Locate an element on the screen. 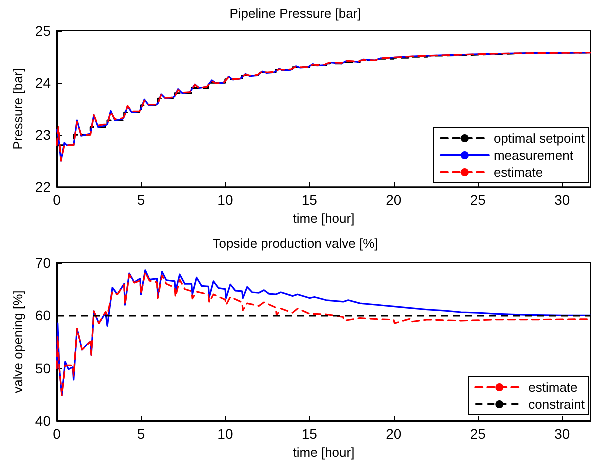  legend-label: measurement is located at coordinates (534, 155).